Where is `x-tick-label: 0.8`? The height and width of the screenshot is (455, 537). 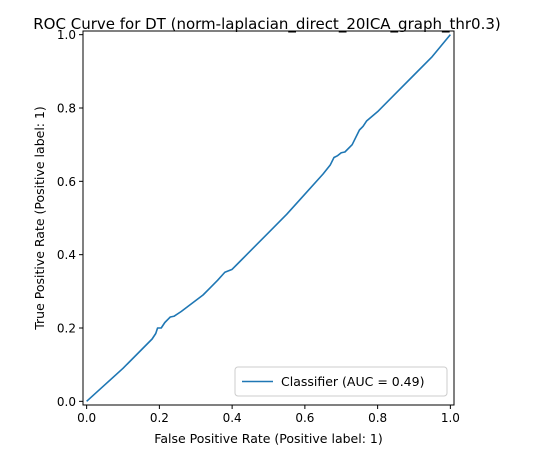
x-tick-label: 0.8 is located at coordinates (377, 418).